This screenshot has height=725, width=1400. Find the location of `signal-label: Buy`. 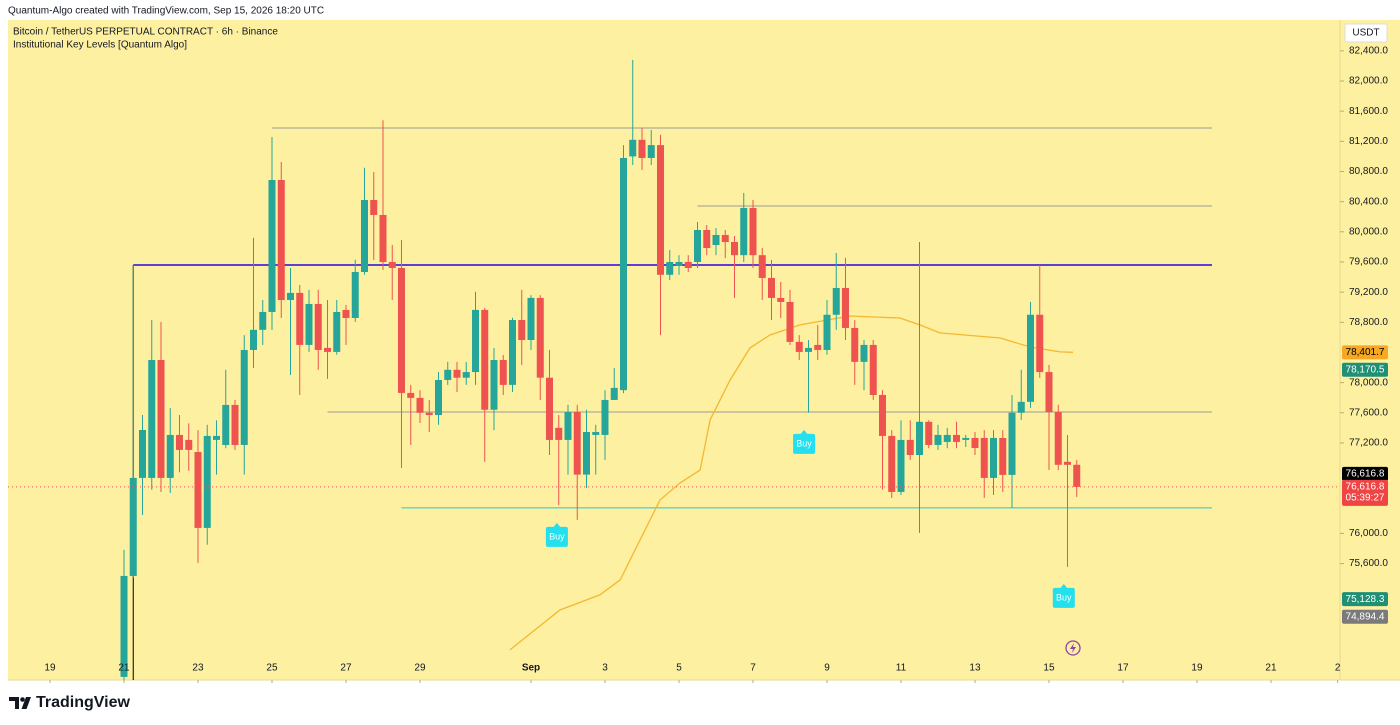

signal-label: Buy is located at coordinates (1064, 597).